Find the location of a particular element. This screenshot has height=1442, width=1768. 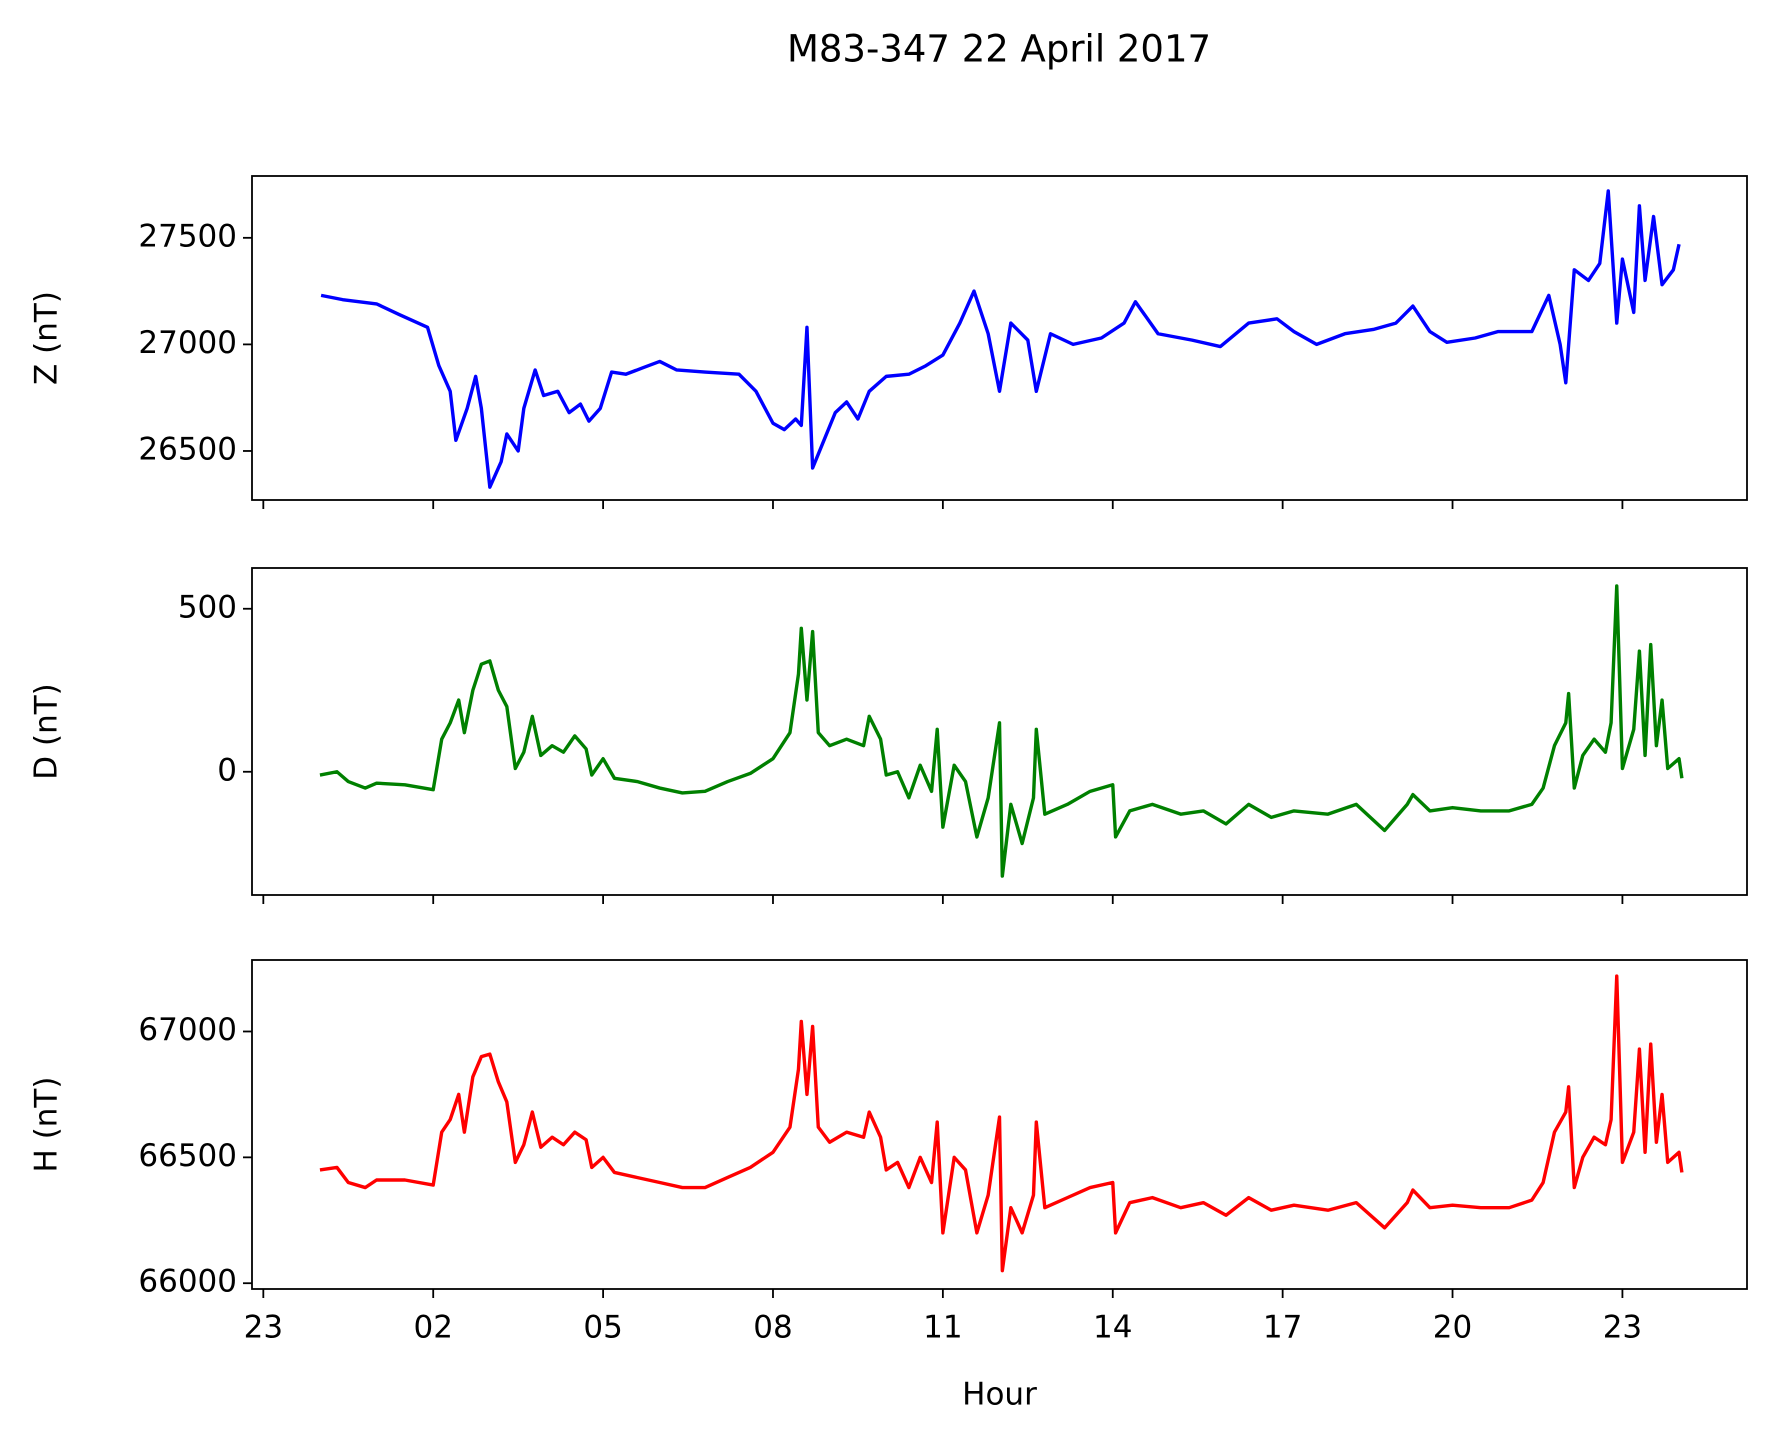

y-axis-label: H (nT) is located at coordinates (47, 1125).